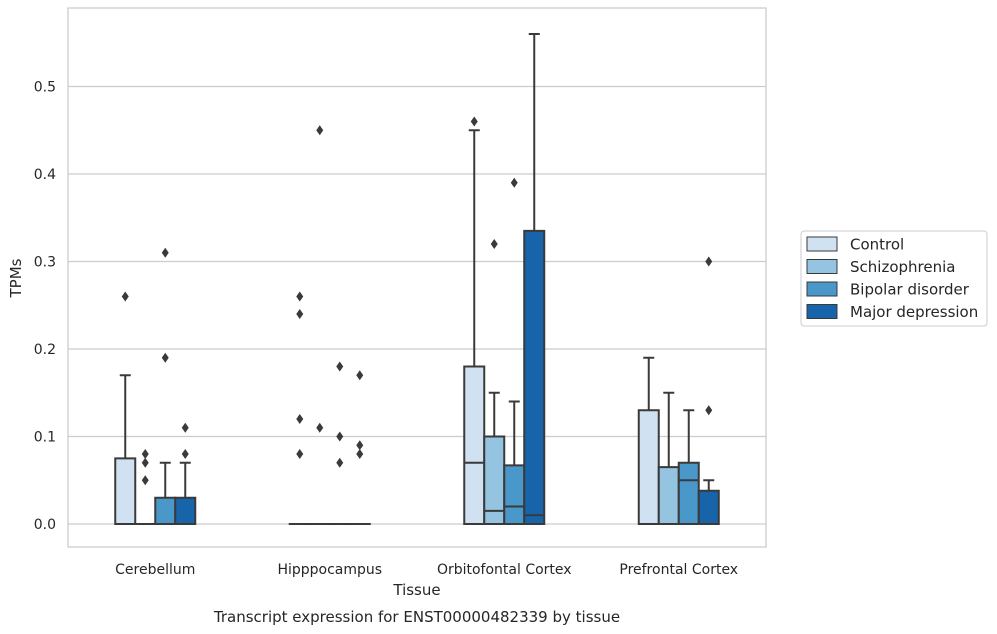 This screenshot has height=634, width=997. I want to click on x-tick-label: Orbitofontal Cortex, so click(504, 570).